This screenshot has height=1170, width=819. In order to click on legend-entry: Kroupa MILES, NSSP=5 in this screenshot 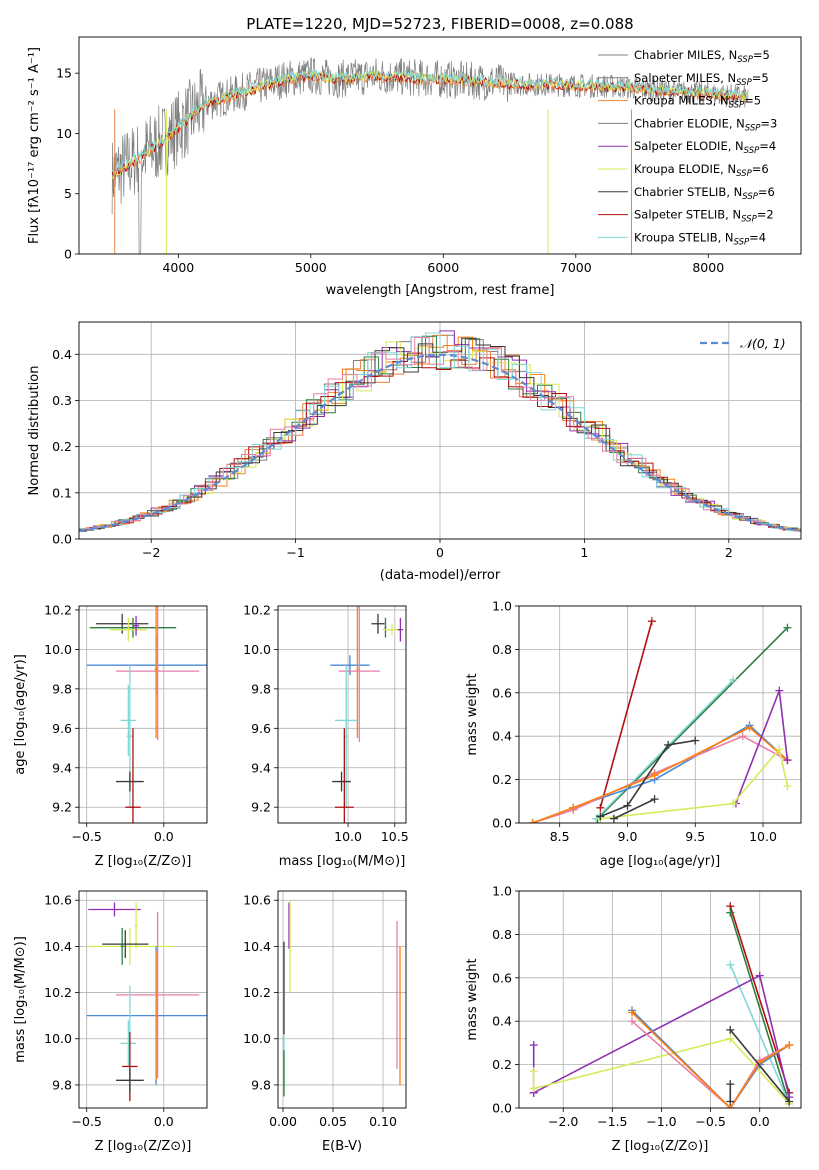, I will do `click(697, 102)`.